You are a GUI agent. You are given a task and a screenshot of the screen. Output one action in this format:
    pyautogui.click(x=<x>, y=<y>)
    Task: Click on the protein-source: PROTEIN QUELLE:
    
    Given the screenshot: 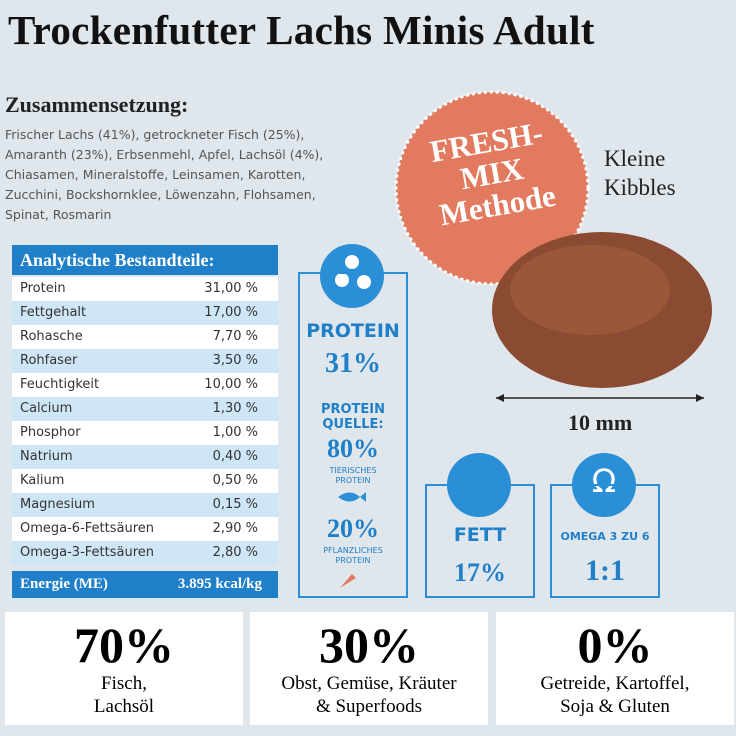 What is the action you would take?
    pyautogui.click(x=353, y=417)
    